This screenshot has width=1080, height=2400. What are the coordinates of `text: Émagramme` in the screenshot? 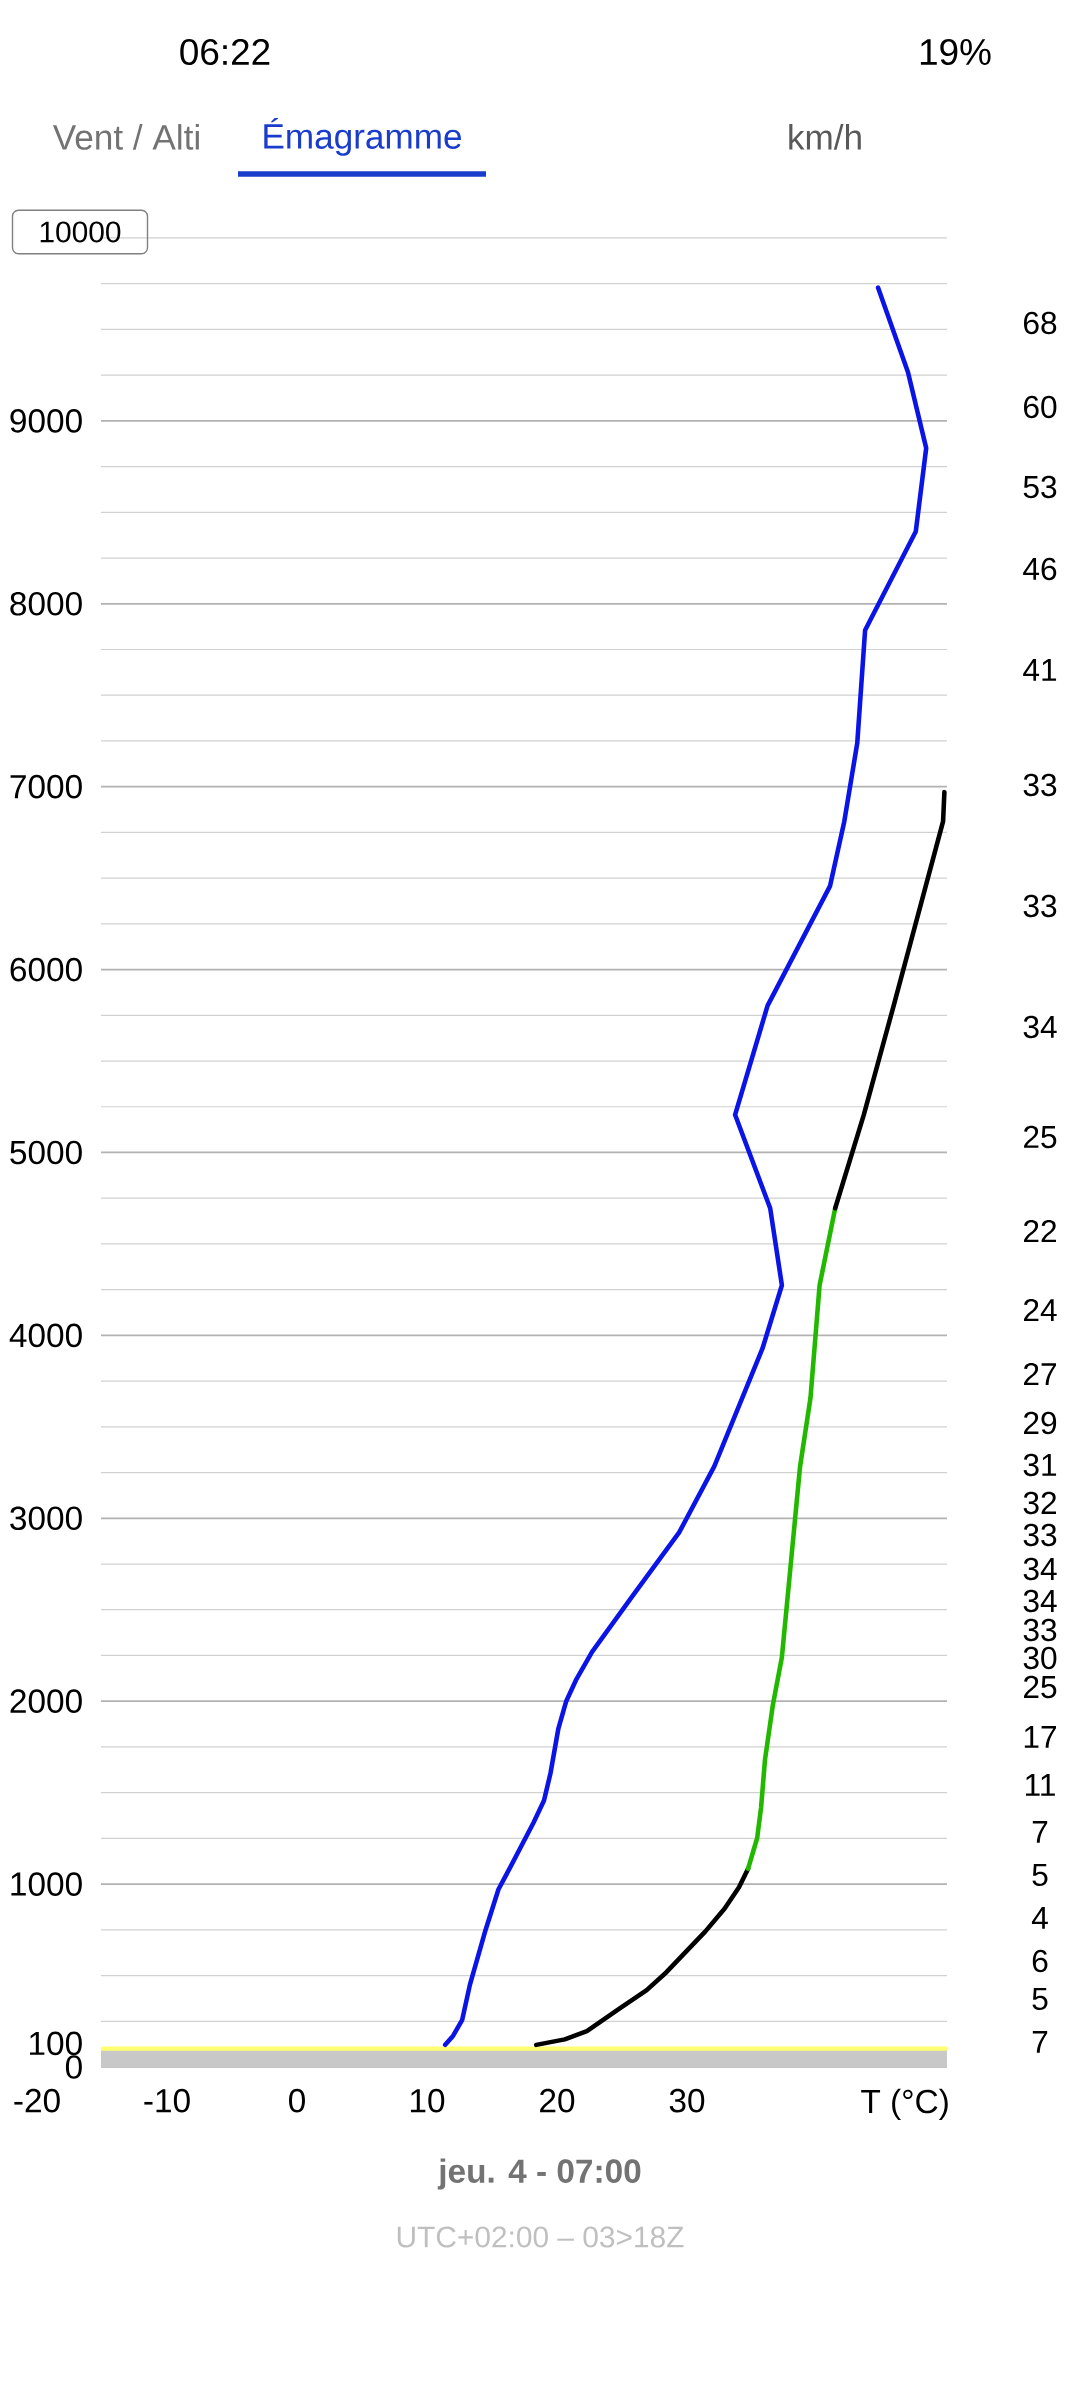 It's located at (362, 137).